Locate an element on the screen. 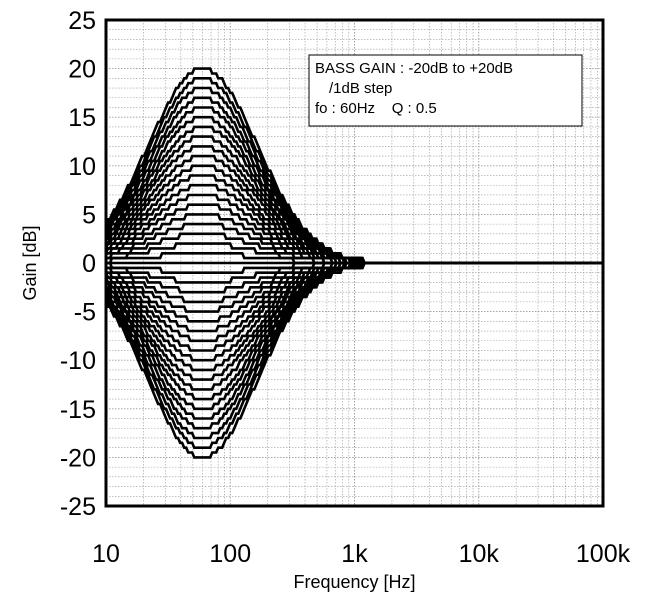  x-axis-title: Frequency [Hz] is located at coordinates (354, 582).